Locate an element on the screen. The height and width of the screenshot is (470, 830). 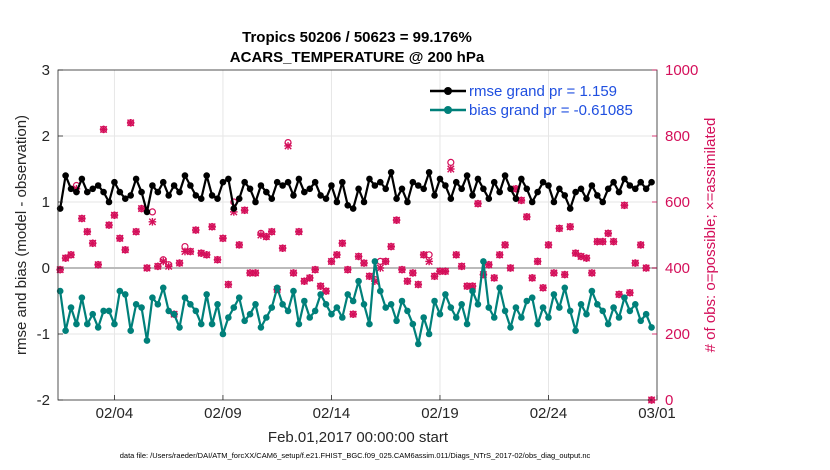
x-axis-label: Feb.01,2017 00:00:00 start is located at coordinates (358, 437).